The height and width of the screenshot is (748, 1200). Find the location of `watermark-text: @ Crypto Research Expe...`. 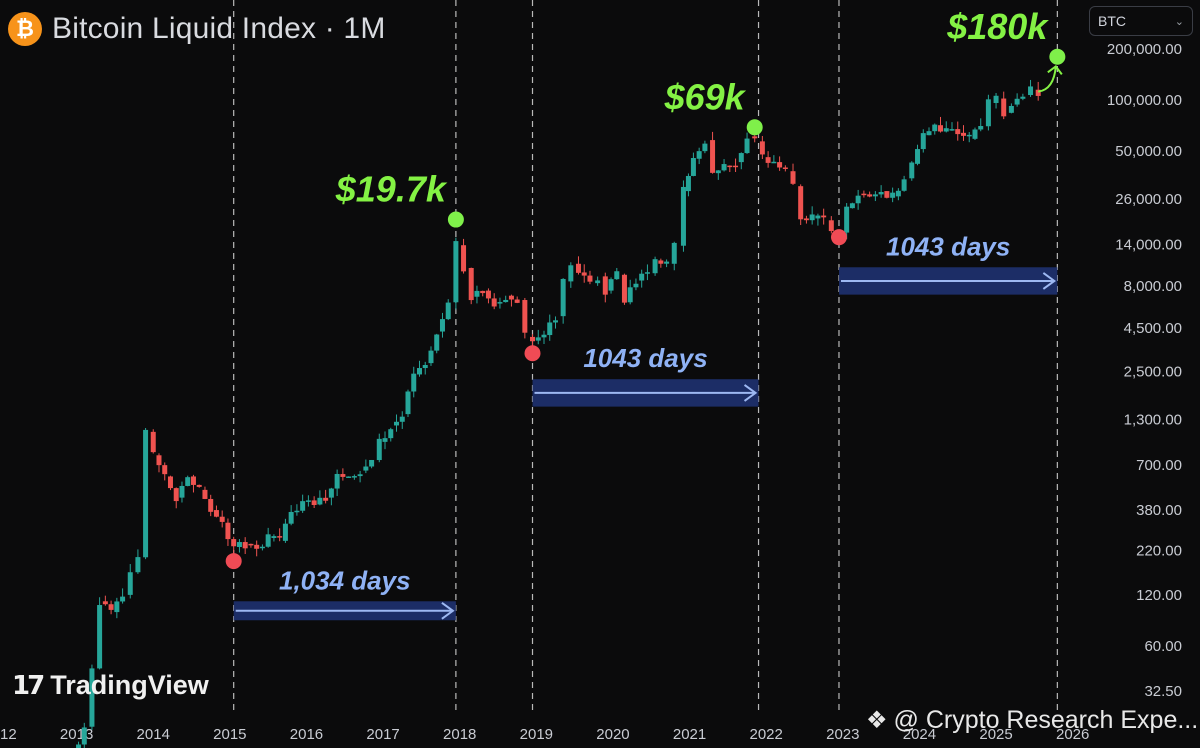

watermark-text: @ Crypto Research Expe... is located at coordinates (1046, 720).